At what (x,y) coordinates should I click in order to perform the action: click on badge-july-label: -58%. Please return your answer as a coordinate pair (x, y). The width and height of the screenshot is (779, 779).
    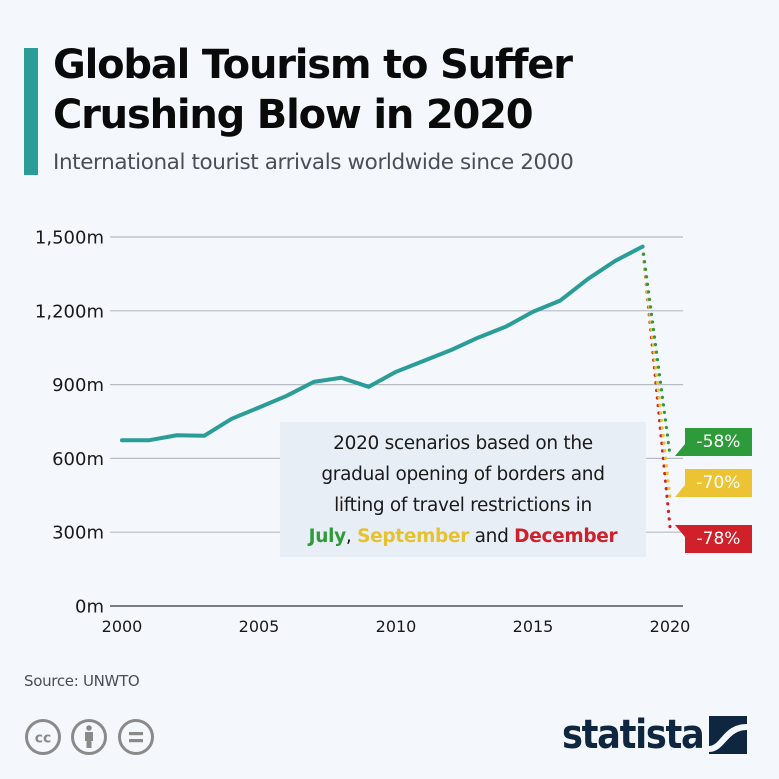
    Looking at the image, I should click on (718, 442).